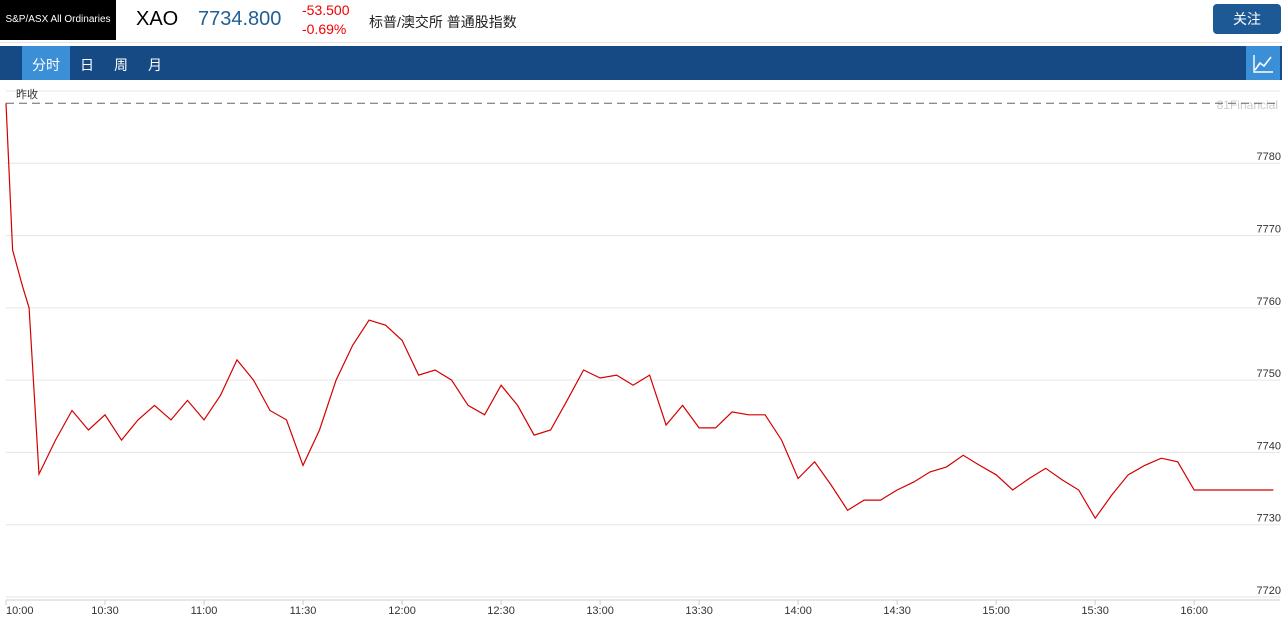 Image resolution: width=1282 pixels, height=625 pixels. I want to click on x-tick-label: 11:00, so click(204, 611).